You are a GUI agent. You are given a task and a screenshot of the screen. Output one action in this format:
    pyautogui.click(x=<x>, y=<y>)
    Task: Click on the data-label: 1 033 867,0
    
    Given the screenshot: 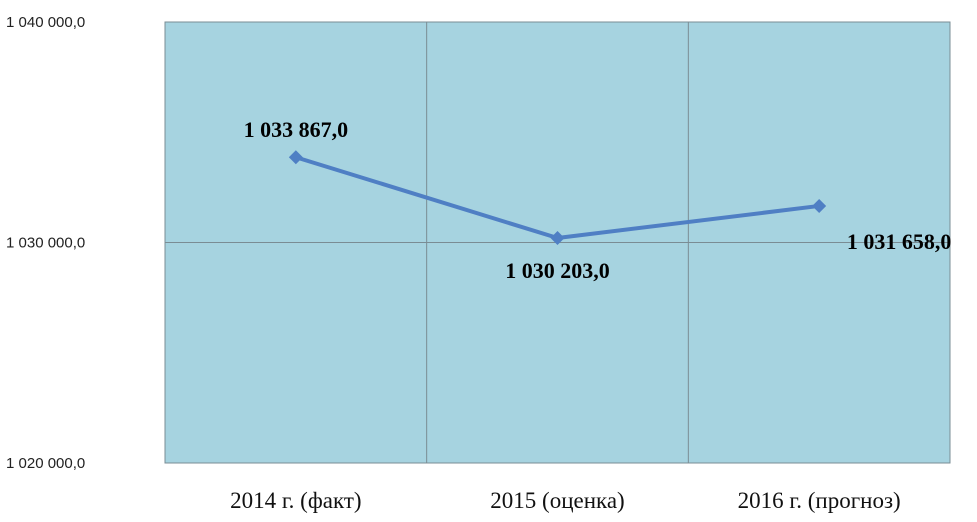 What is the action you would take?
    pyautogui.click(x=296, y=129)
    